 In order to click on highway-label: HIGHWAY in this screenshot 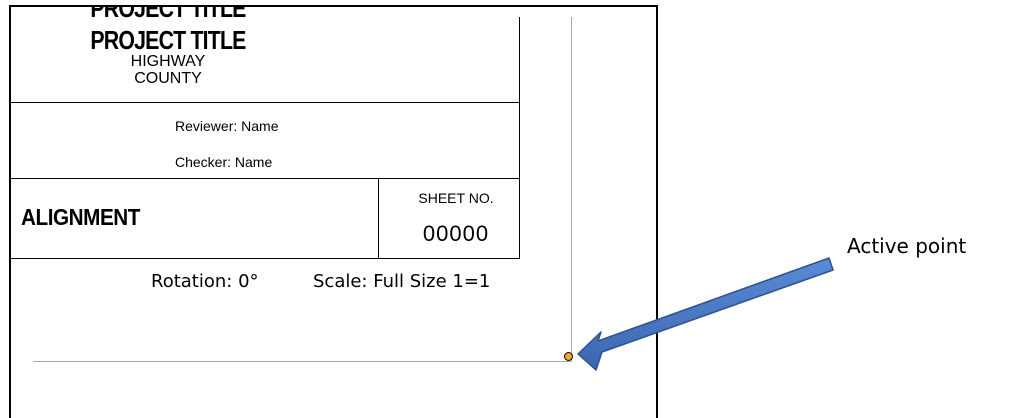, I will do `click(168, 61)`.